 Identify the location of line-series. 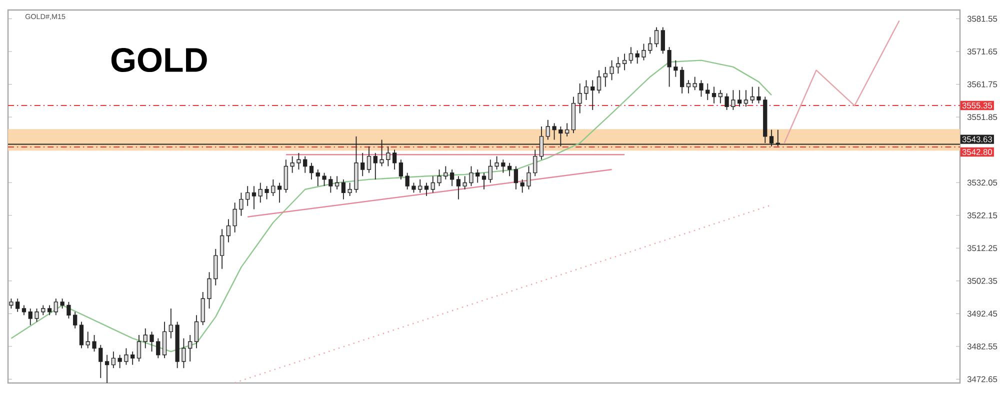
(842, 82).